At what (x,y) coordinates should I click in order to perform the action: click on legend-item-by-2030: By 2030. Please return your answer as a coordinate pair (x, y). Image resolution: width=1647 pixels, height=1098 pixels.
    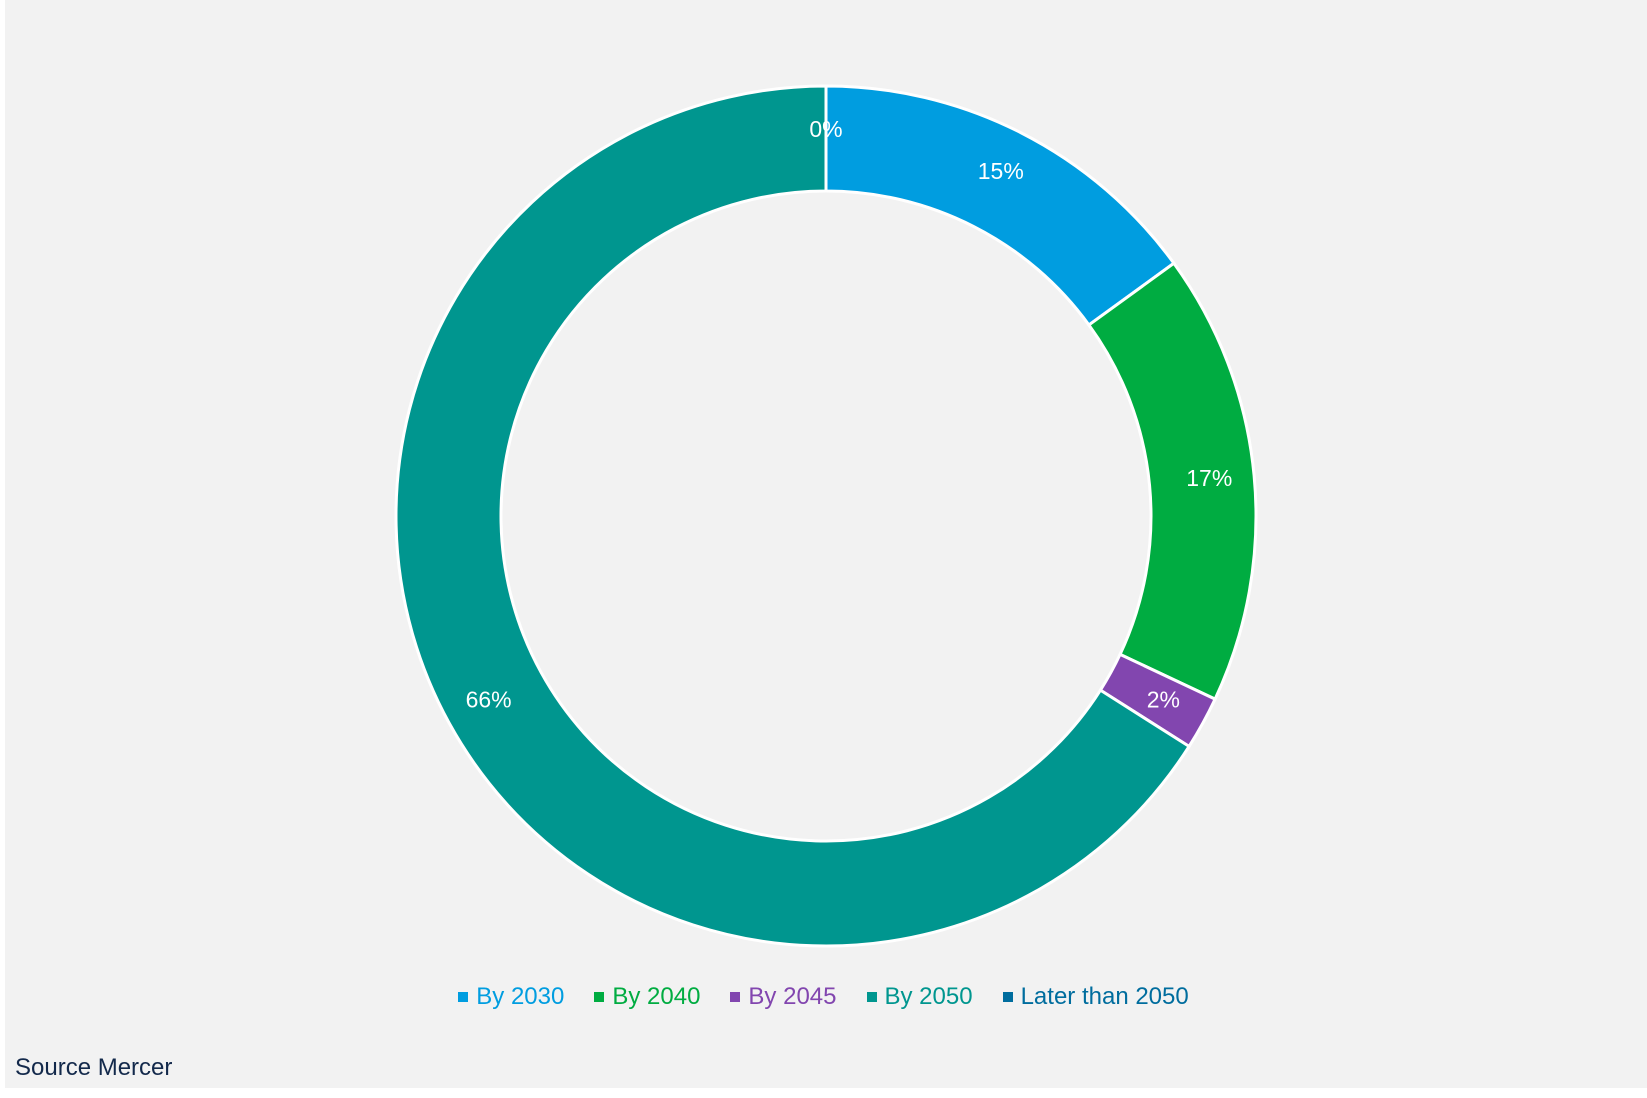
    Looking at the image, I should click on (511, 997).